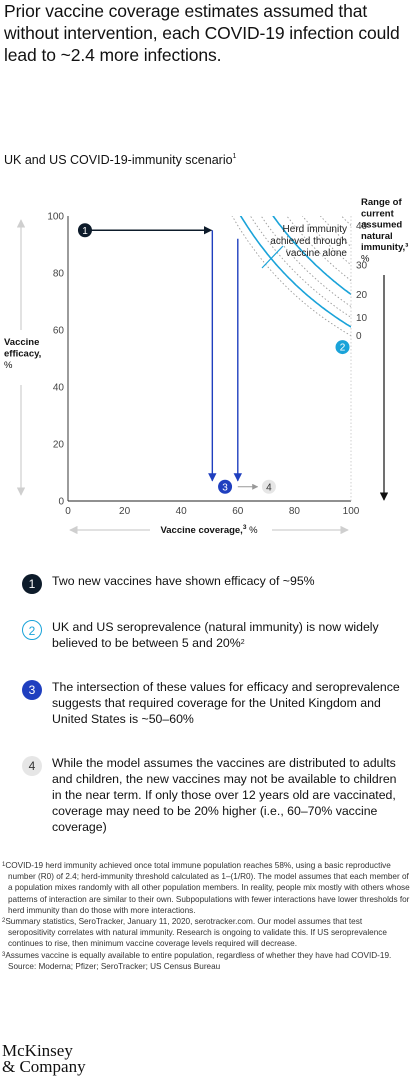  I want to click on y-tick-label: 0, so click(61, 502).